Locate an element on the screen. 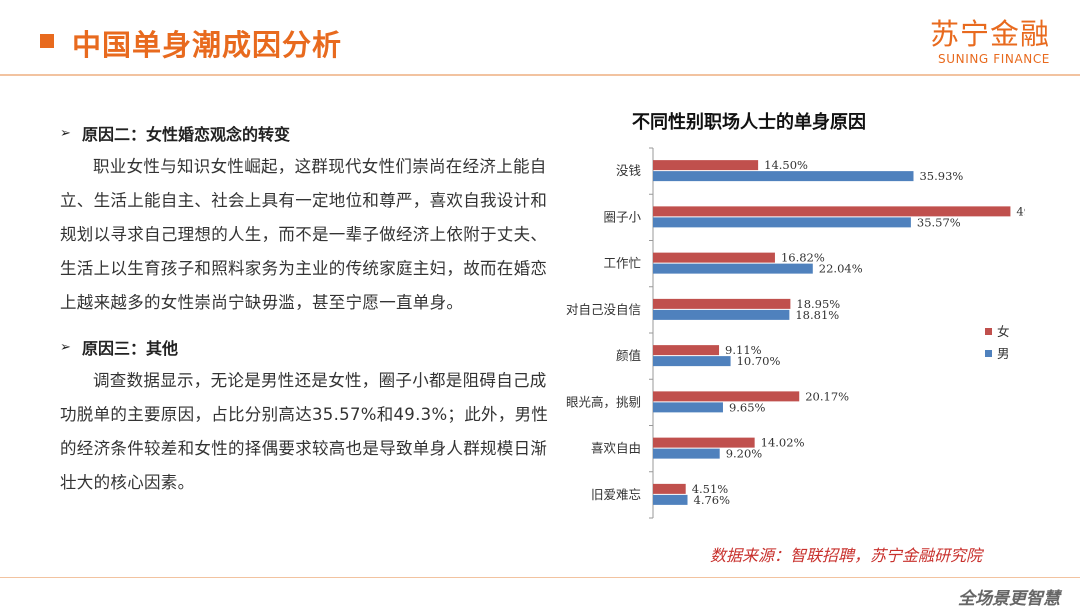 The height and width of the screenshot is (609, 1080). logo-chinese-text: 苏宁金融 is located at coordinates (989, 34).